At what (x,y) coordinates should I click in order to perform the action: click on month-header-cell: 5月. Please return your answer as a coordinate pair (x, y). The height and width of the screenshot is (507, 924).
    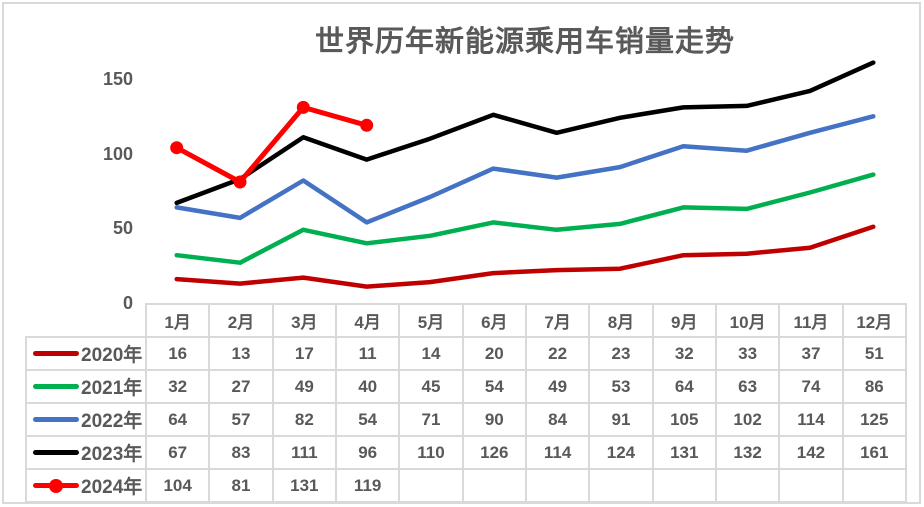
    Looking at the image, I should click on (431, 320).